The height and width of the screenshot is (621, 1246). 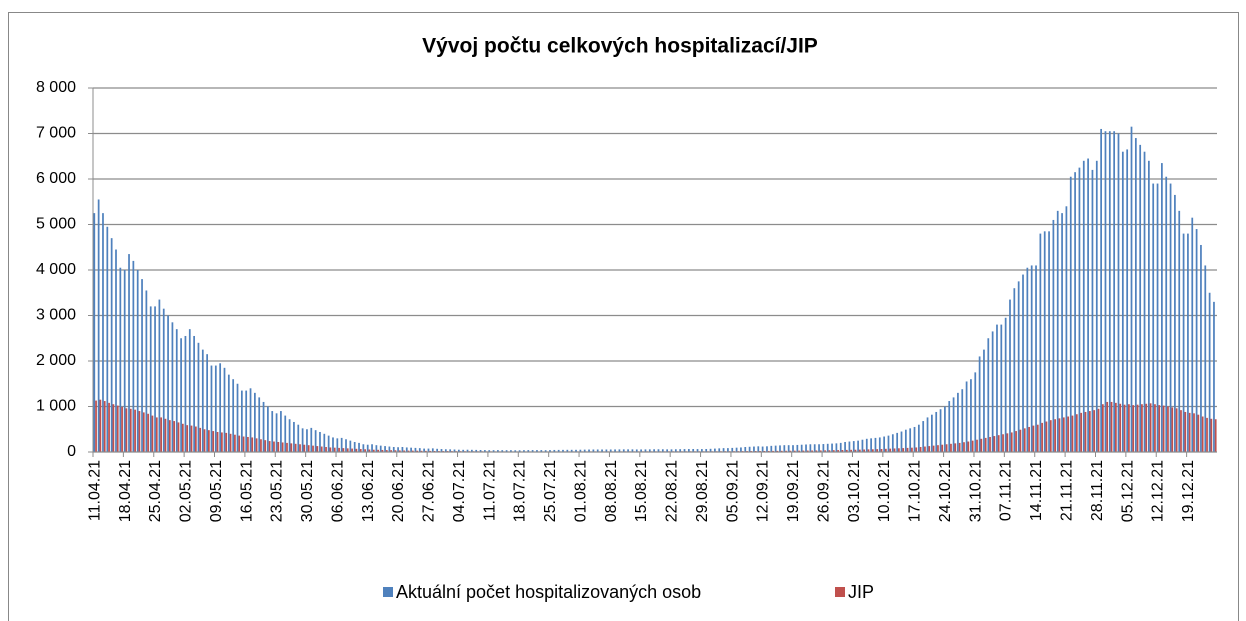 What do you see at coordinates (56, 224) in the screenshot?
I see `y-tick-label: 5 000` at bounding box center [56, 224].